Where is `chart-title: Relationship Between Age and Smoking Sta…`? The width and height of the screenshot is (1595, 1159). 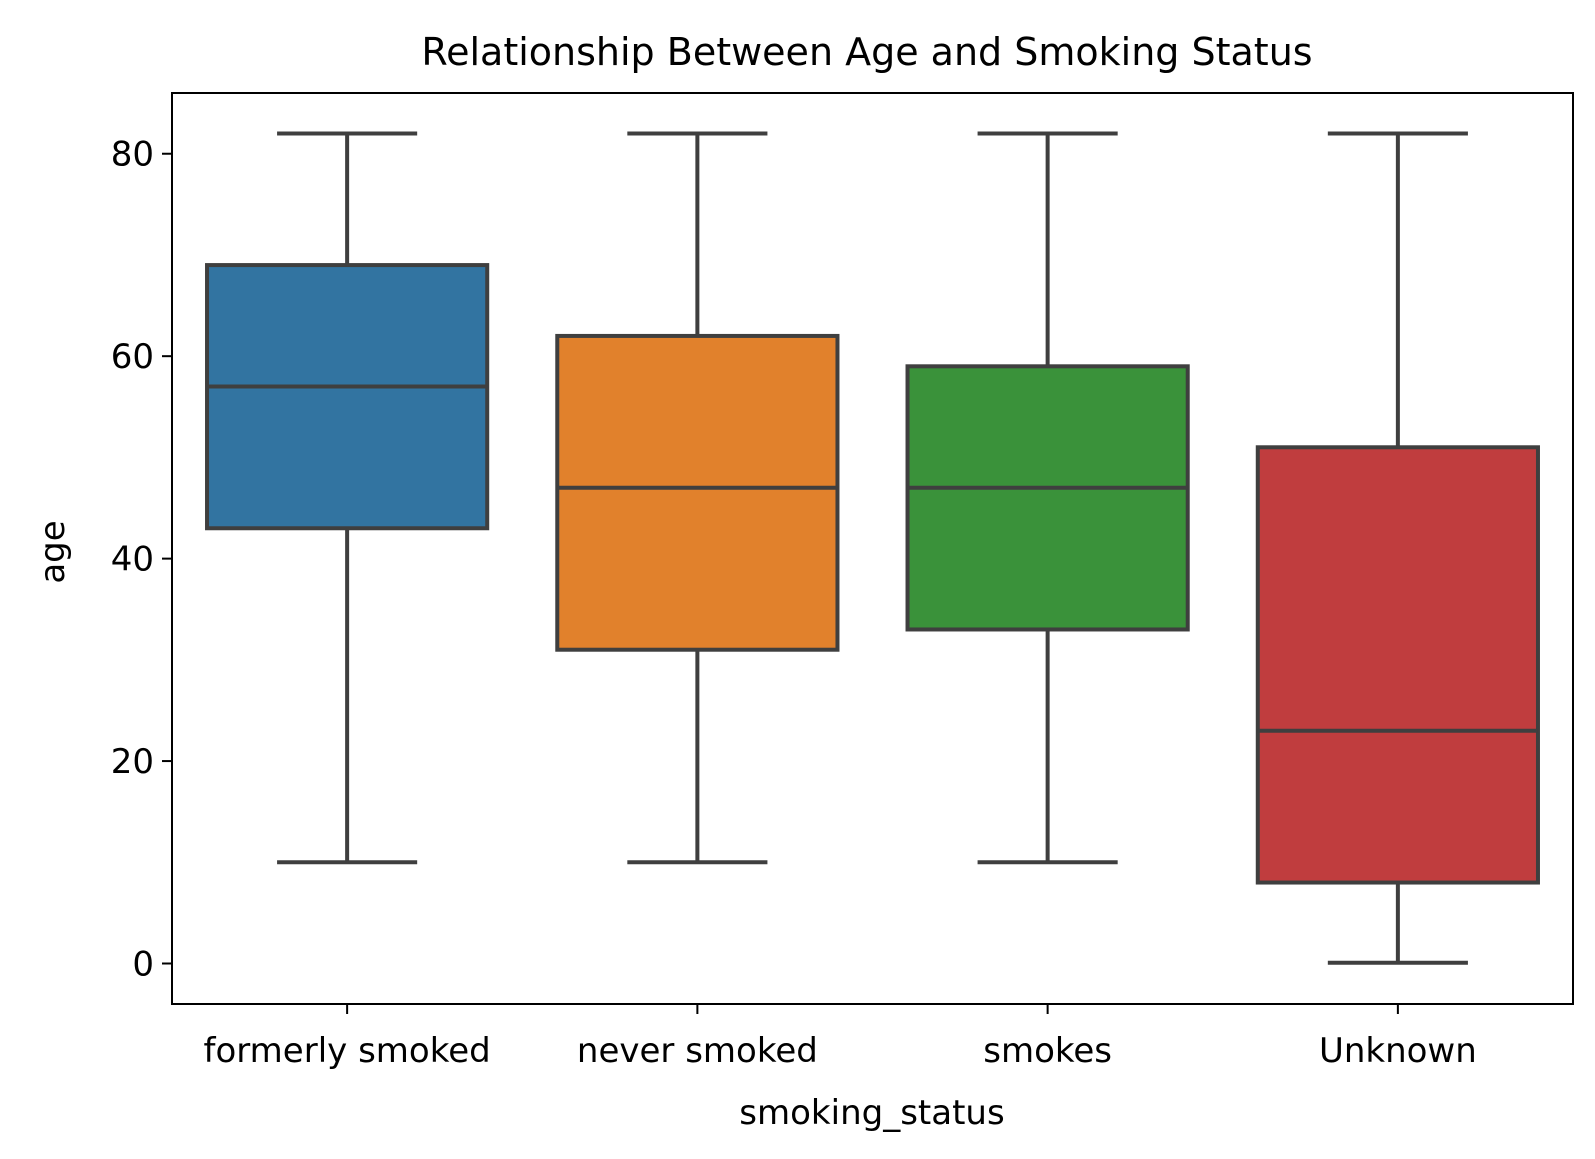
chart-title: Relationship Between Age and Smoking Sta… is located at coordinates (866, 52).